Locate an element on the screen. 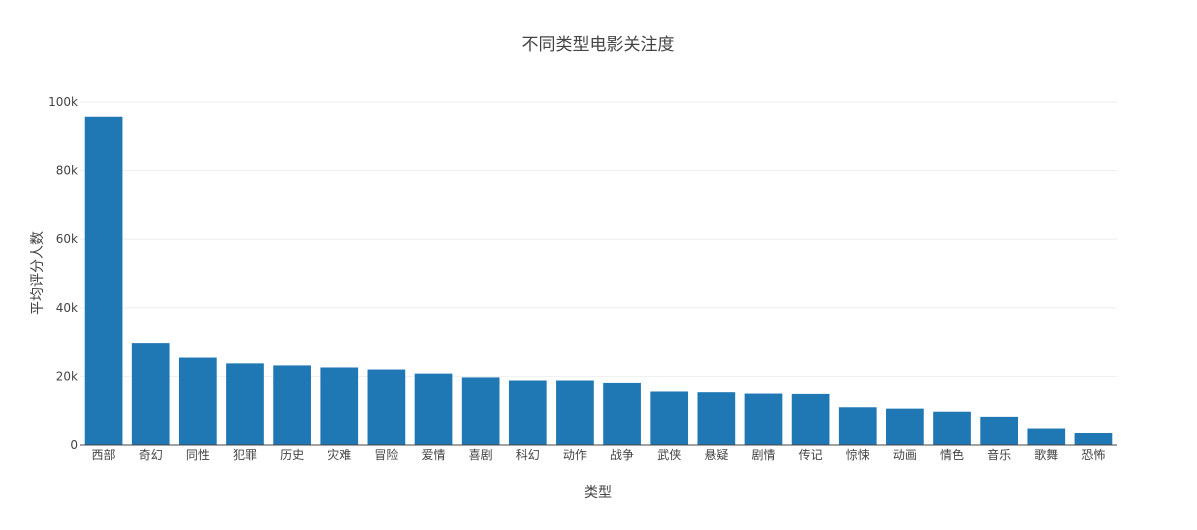 Image resolution: width=1197 pixels, height=530 pixels. x-tick-label: 恐怖 is located at coordinates (1093, 454).